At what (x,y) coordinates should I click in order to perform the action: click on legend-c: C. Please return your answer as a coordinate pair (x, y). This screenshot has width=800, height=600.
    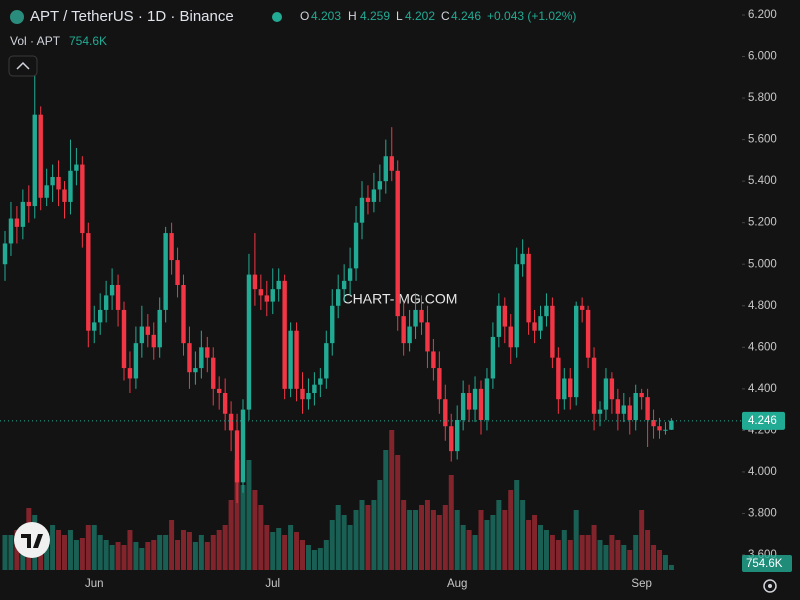
    Looking at the image, I should click on (445, 16).